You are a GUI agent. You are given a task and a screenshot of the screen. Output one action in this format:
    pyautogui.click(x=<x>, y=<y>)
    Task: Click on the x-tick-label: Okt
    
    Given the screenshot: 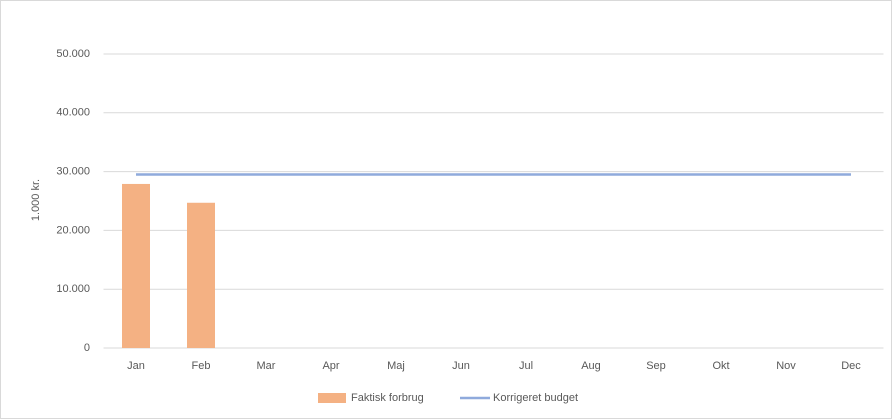 What is the action you would take?
    pyautogui.click(x=720, y=366)
    